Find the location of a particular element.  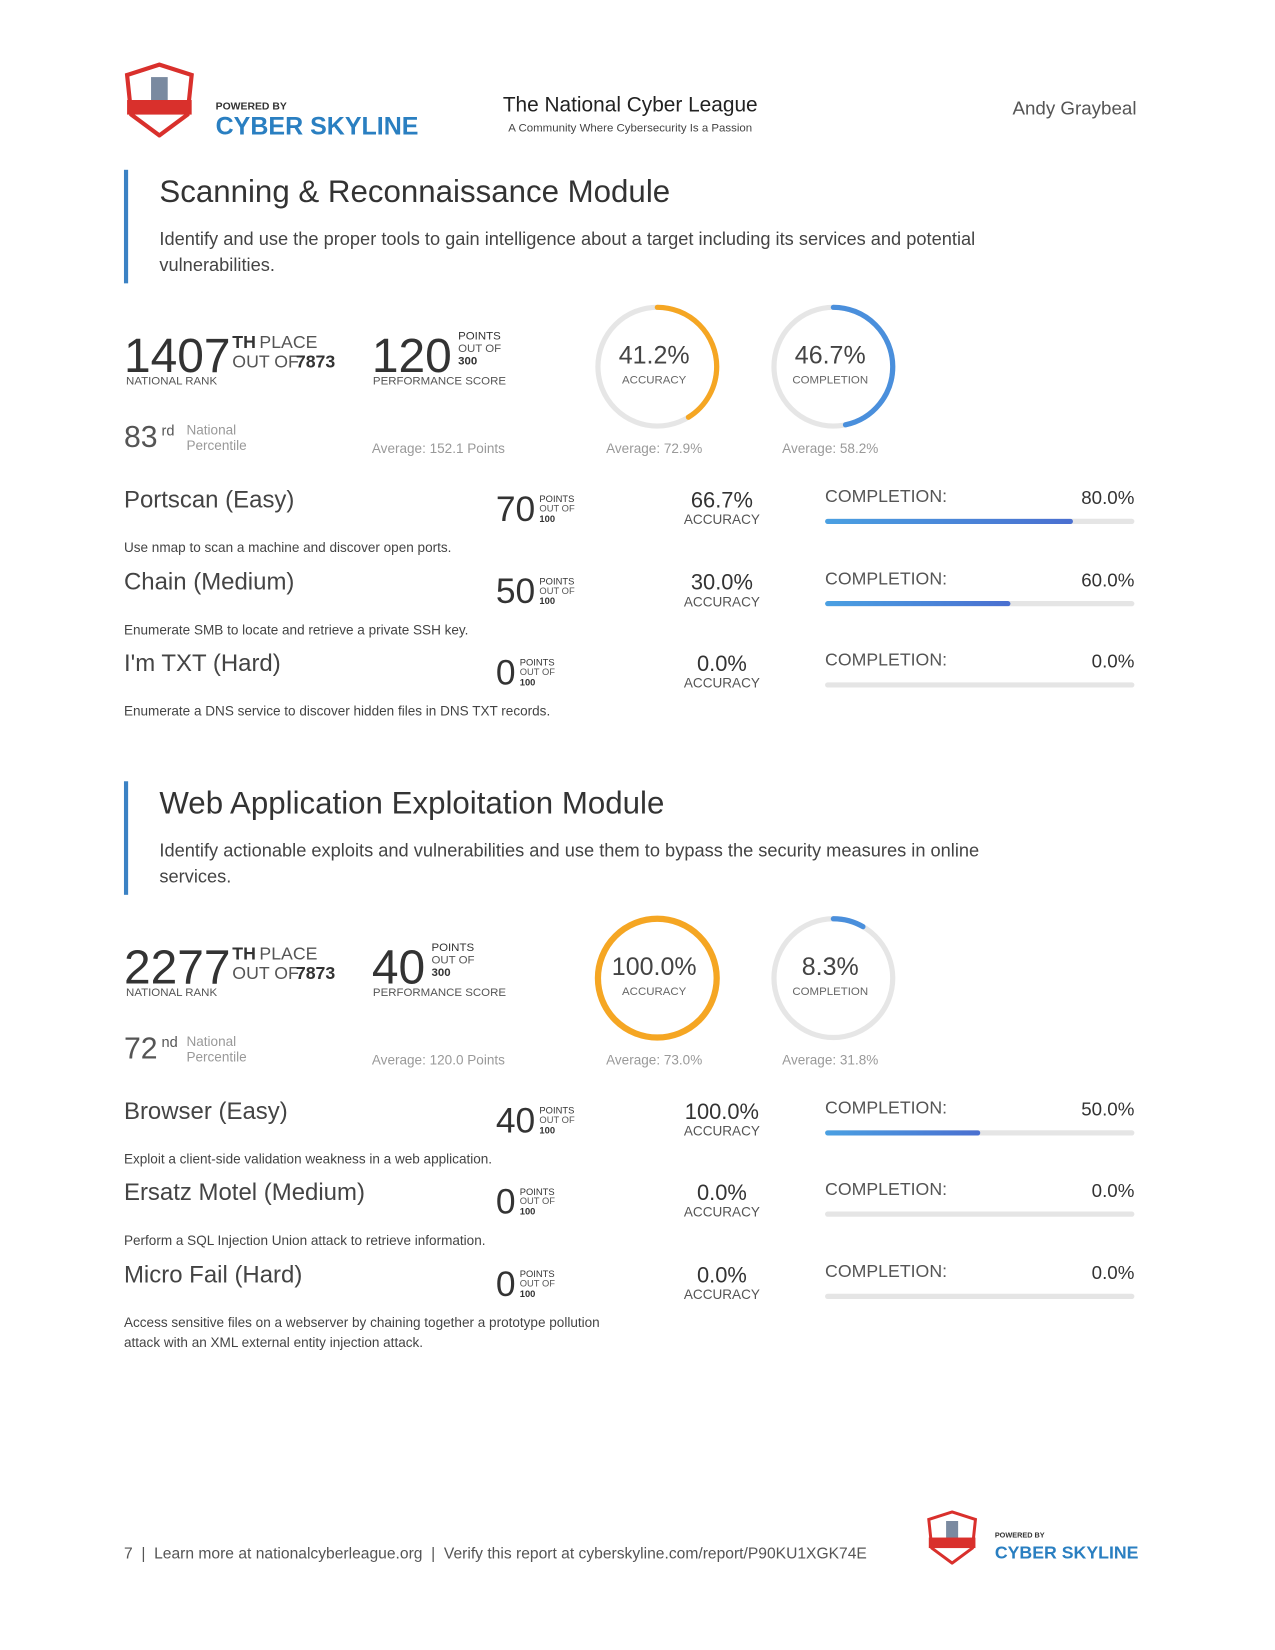

module-title: Scanning & Reconnaissance Module is located at coordinates (415, 192).